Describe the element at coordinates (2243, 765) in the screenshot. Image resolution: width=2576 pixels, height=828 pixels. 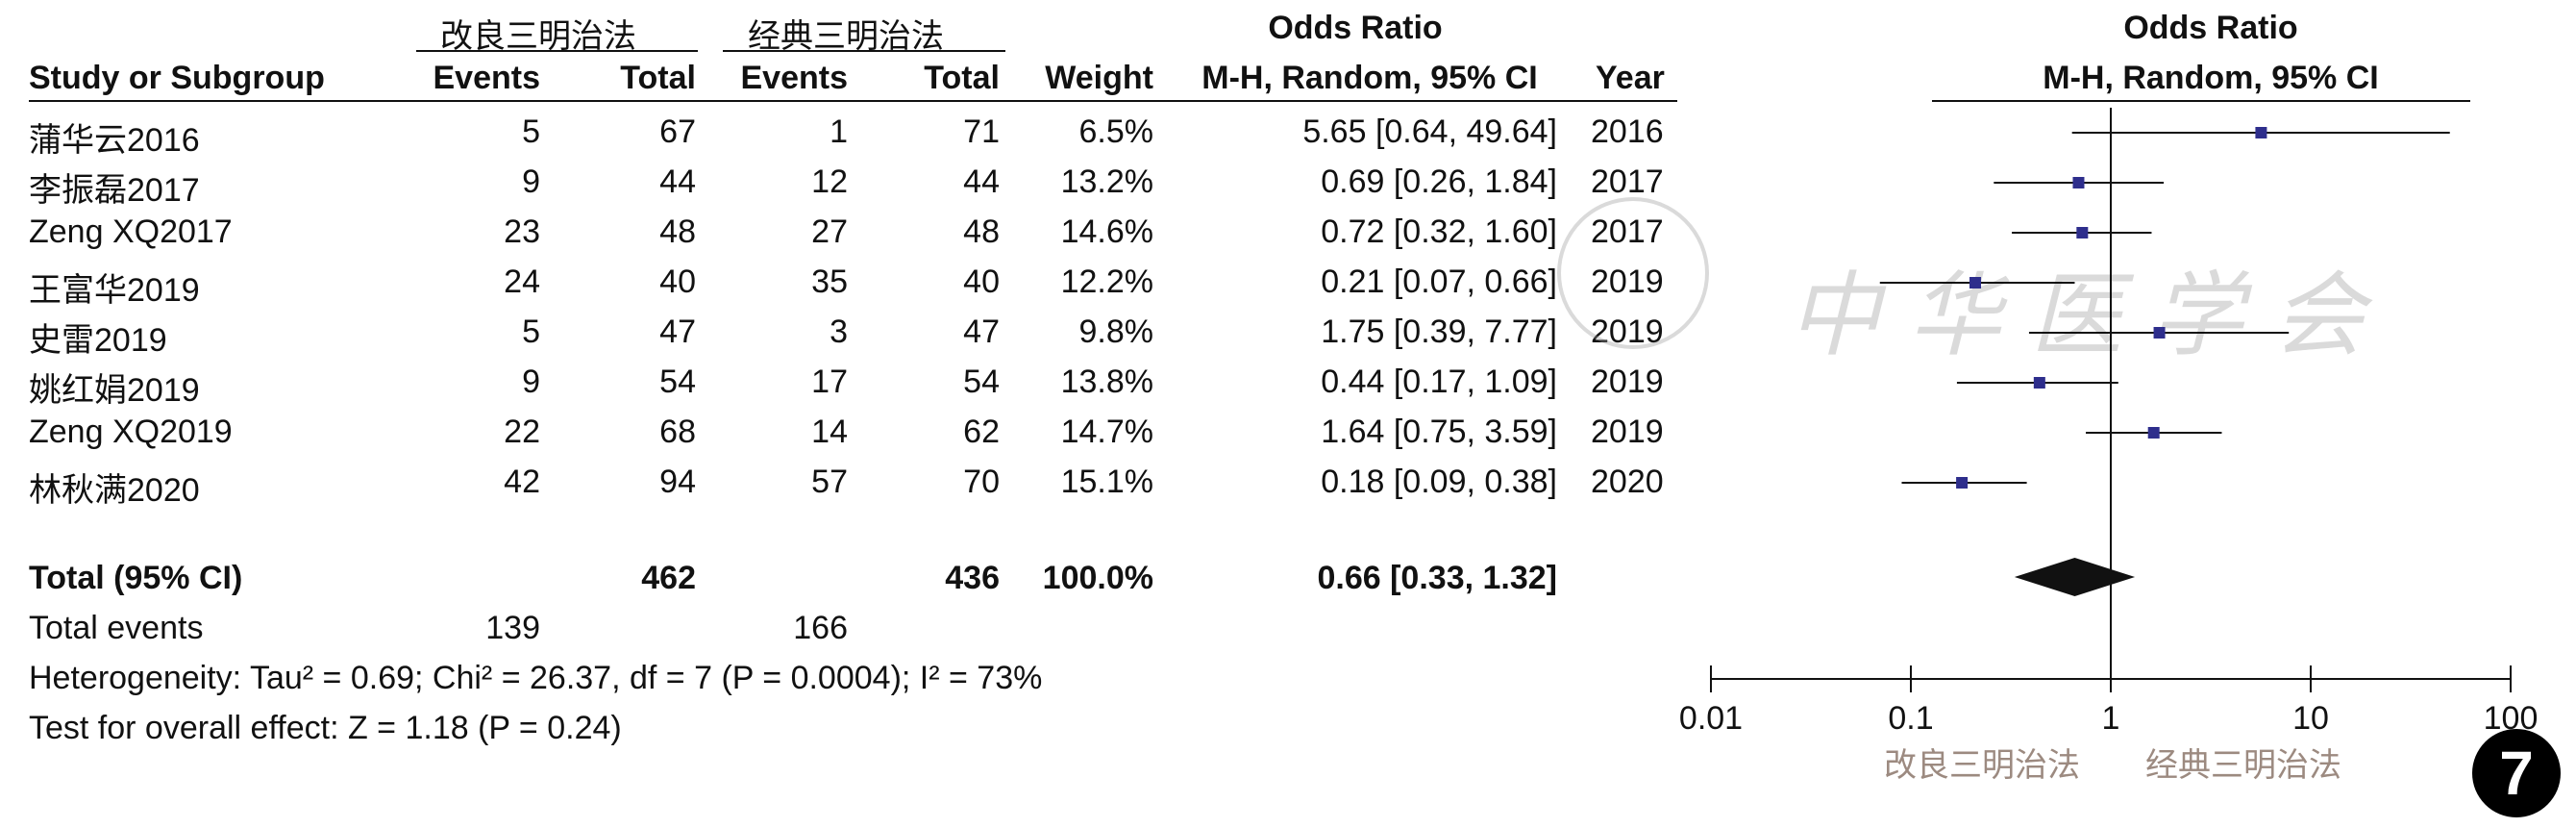
I see `favours-right: 经典三明治法` at that location.